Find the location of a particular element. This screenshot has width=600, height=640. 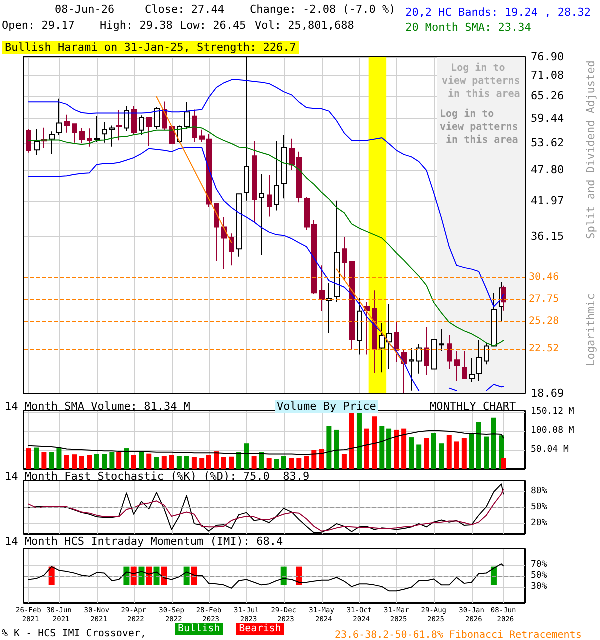

y-tick-label: 53.62 is located at coordinates (547, 143).